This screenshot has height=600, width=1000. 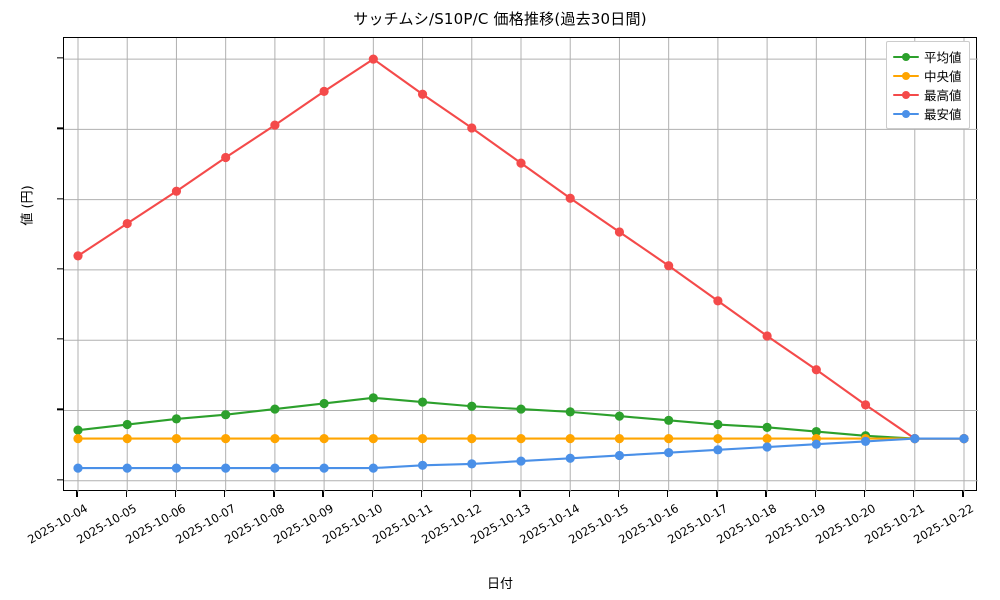 What do you see at coordinates (500, 19) in the screenshot?
I see `page-title: サッチムシ/S10P/C 価格推移(過去30日間)` at bounding box center [500, 19].